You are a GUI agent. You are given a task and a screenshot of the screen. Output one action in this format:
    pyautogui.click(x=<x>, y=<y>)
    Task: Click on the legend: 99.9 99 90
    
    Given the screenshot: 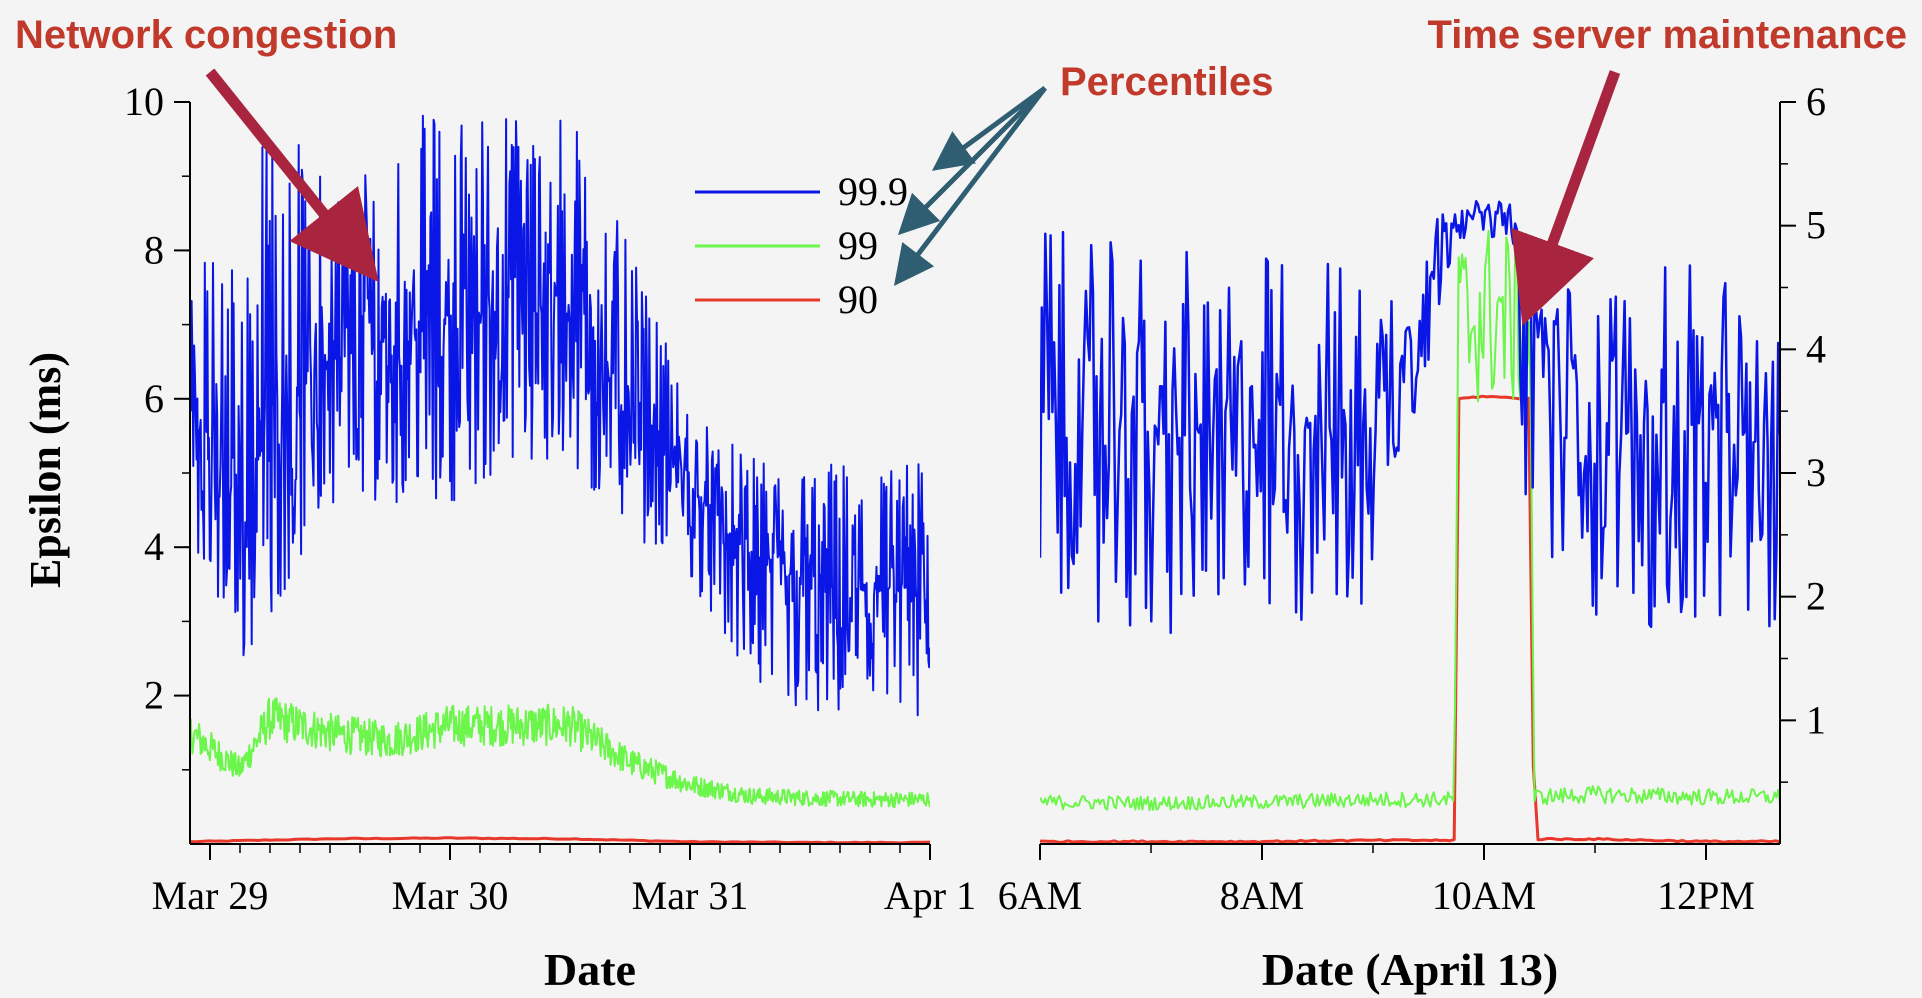 What is the action you would take?
    pyautogui.click(x=801, y=245)
    